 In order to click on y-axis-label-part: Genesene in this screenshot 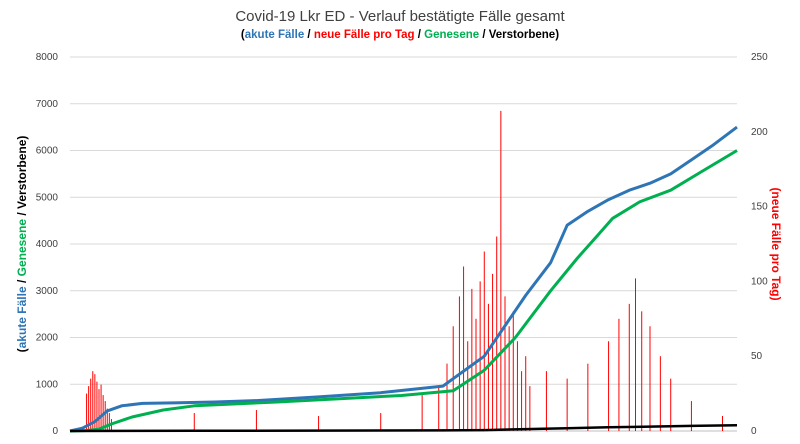, I will do `click(22, 248)`.